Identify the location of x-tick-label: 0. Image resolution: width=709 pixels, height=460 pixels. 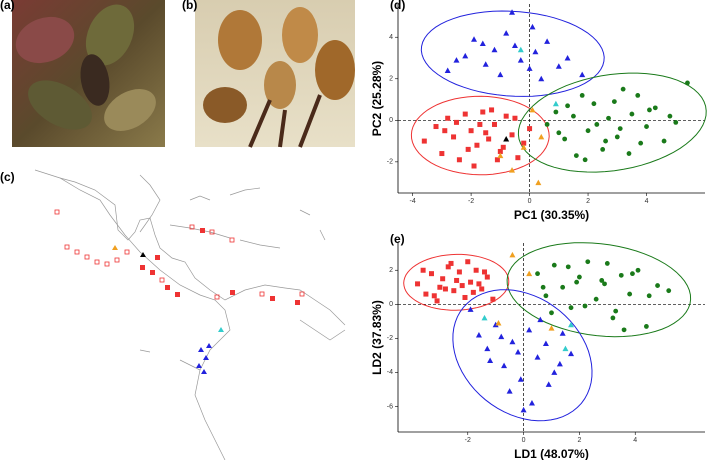
(524, 440).